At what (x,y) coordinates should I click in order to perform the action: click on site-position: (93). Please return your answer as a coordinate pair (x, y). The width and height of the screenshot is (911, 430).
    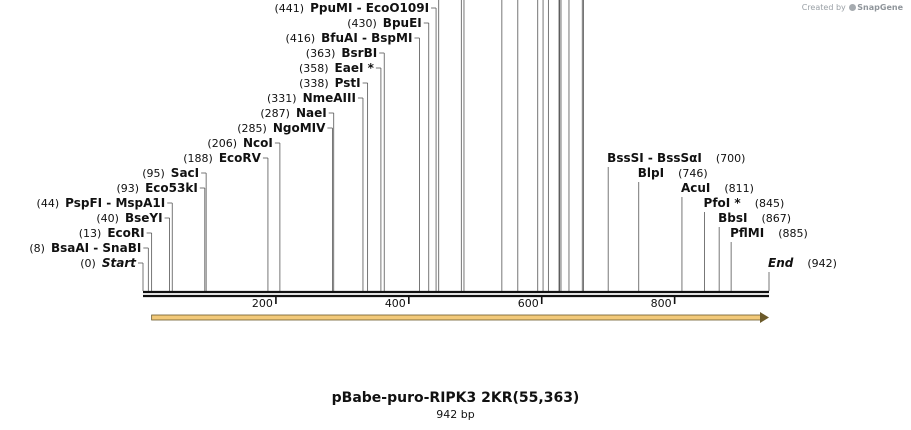
    Looking at the image, I should click on (128, 188).